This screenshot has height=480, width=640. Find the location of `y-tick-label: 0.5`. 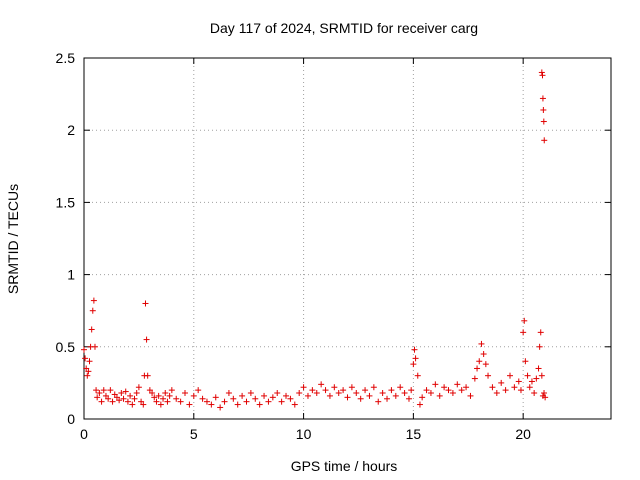

y-tick-label: 0.5 is located at coordinates (66, 347).